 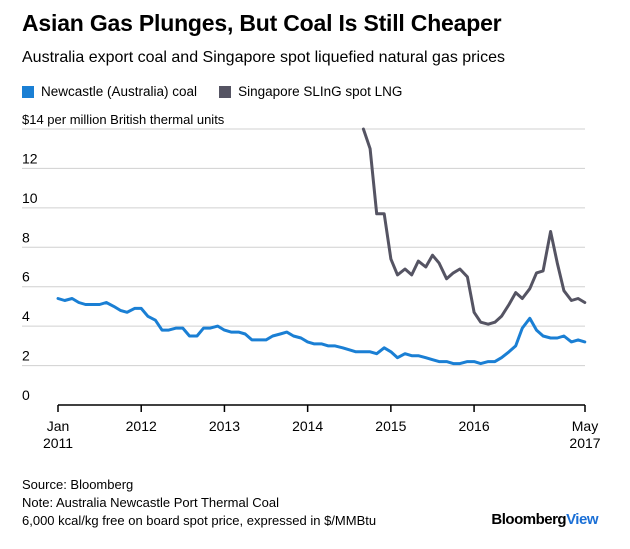 What do you see at coordinates (30, 198) in the screenshot?
I see `y-tick-label-10: 10` at bounding box center [30, 198].